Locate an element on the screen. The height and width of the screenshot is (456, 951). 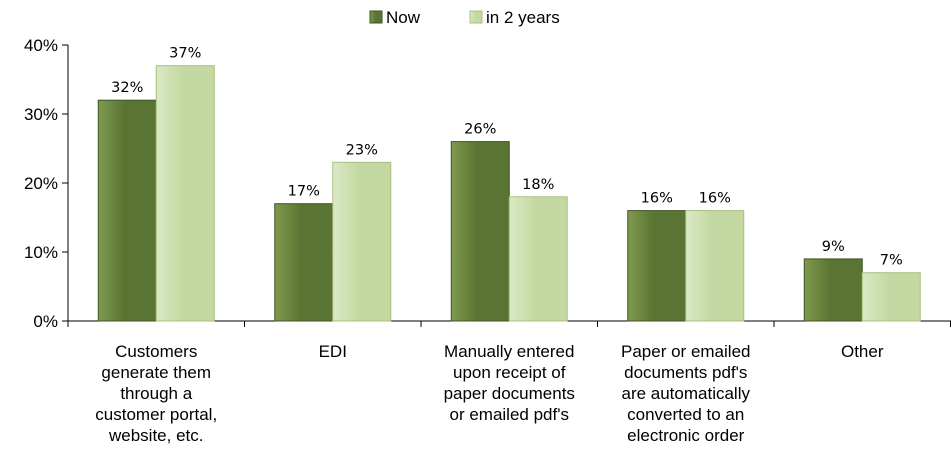
data-label: 26% is located at coordinates (480, 130).